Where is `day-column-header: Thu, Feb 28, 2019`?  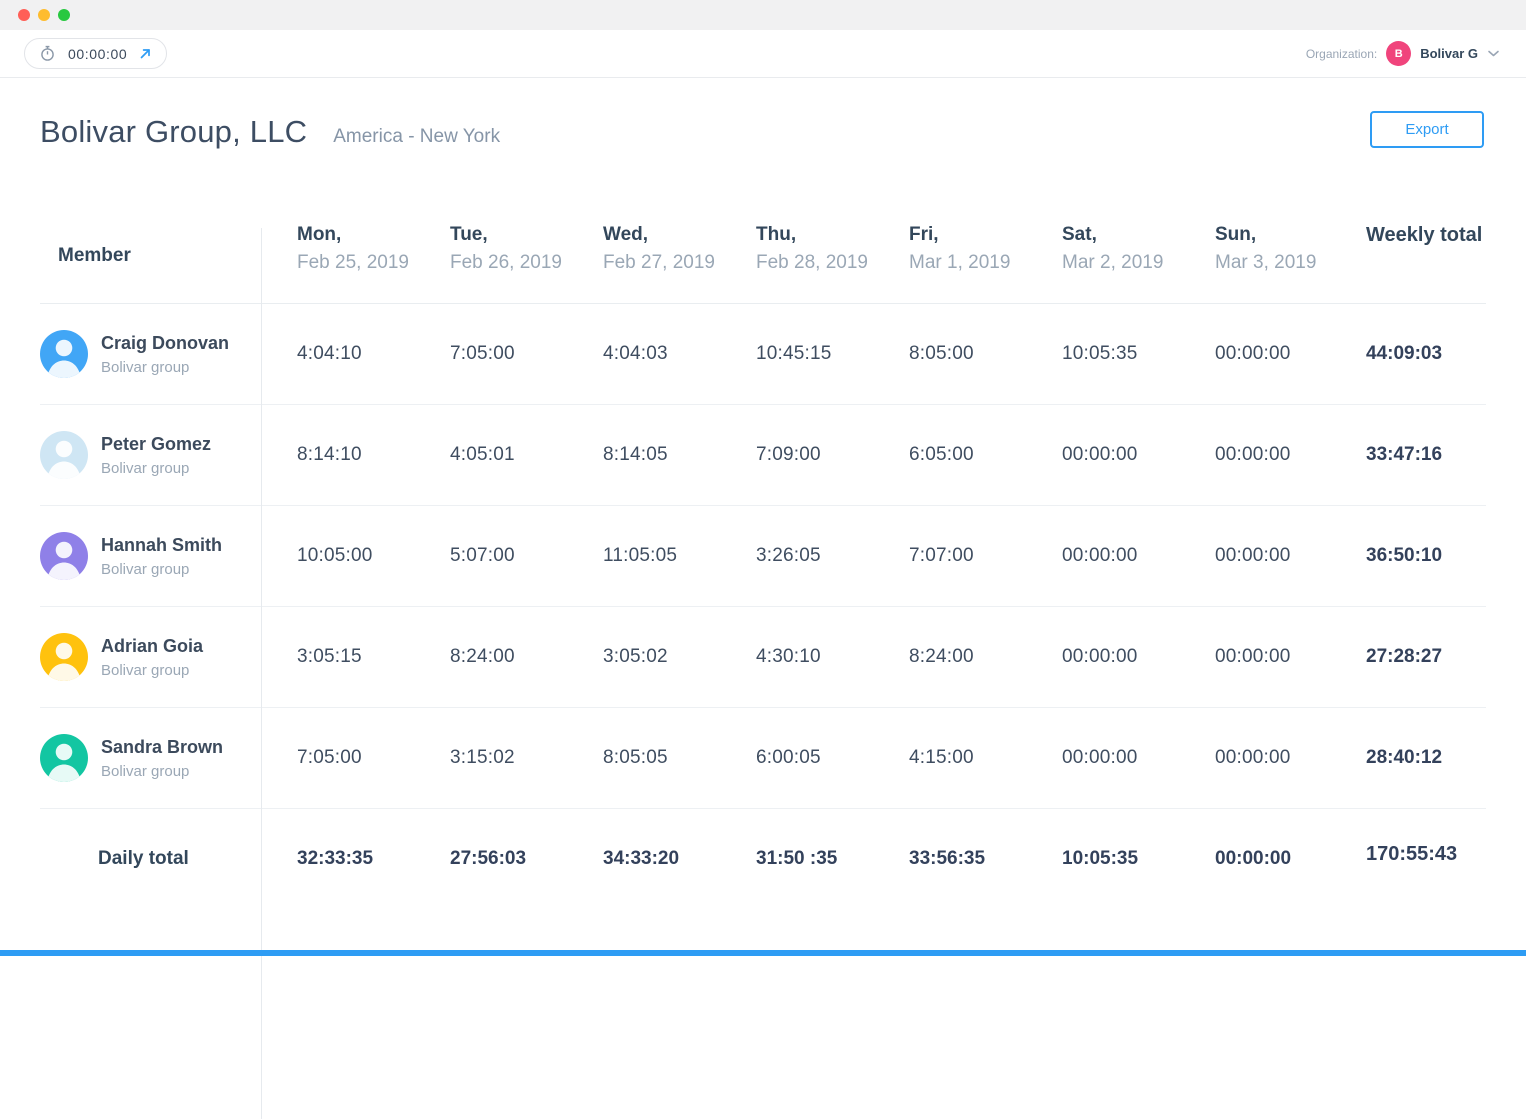
day-column-header: Thu, Feb 28, 2019 is located at coordinates (796, 255).